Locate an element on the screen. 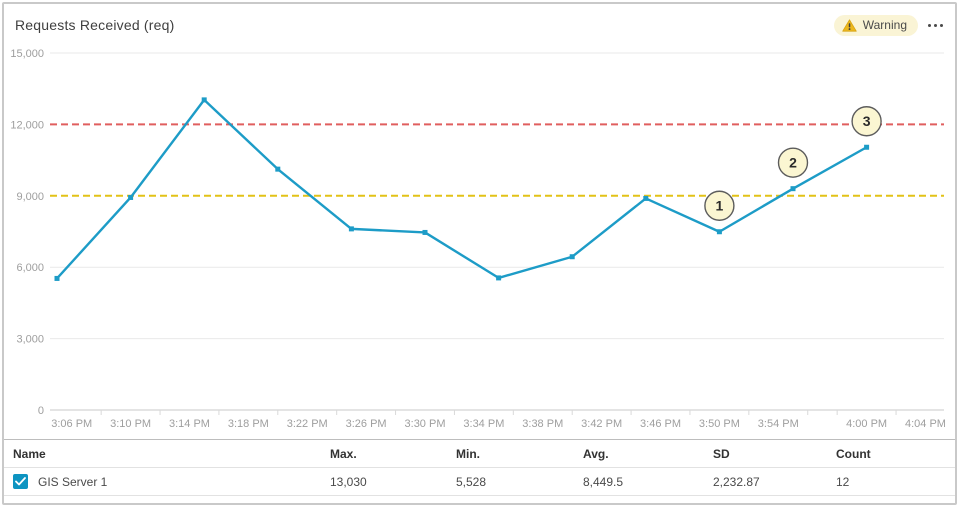 The image size is (960, 507). value-max: 13,030 is located at coordinates (348, 481).